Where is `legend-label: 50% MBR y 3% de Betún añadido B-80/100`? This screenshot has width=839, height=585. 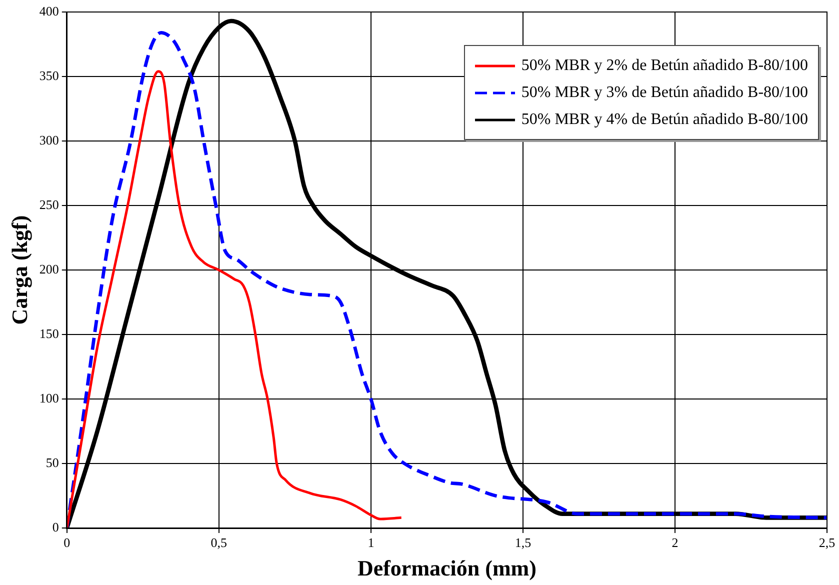 legend-label: 50% MBR y 3% de Betún añadido B-80/100 is located at coordinates (664, 93).